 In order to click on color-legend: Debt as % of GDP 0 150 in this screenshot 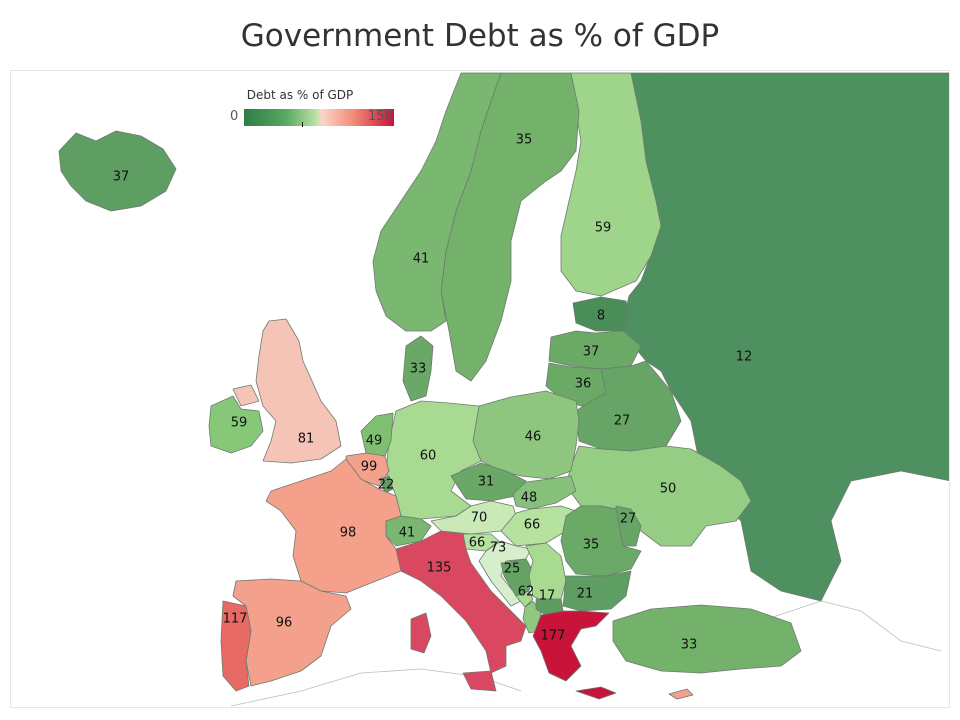, I will do `click(315, 109)`.